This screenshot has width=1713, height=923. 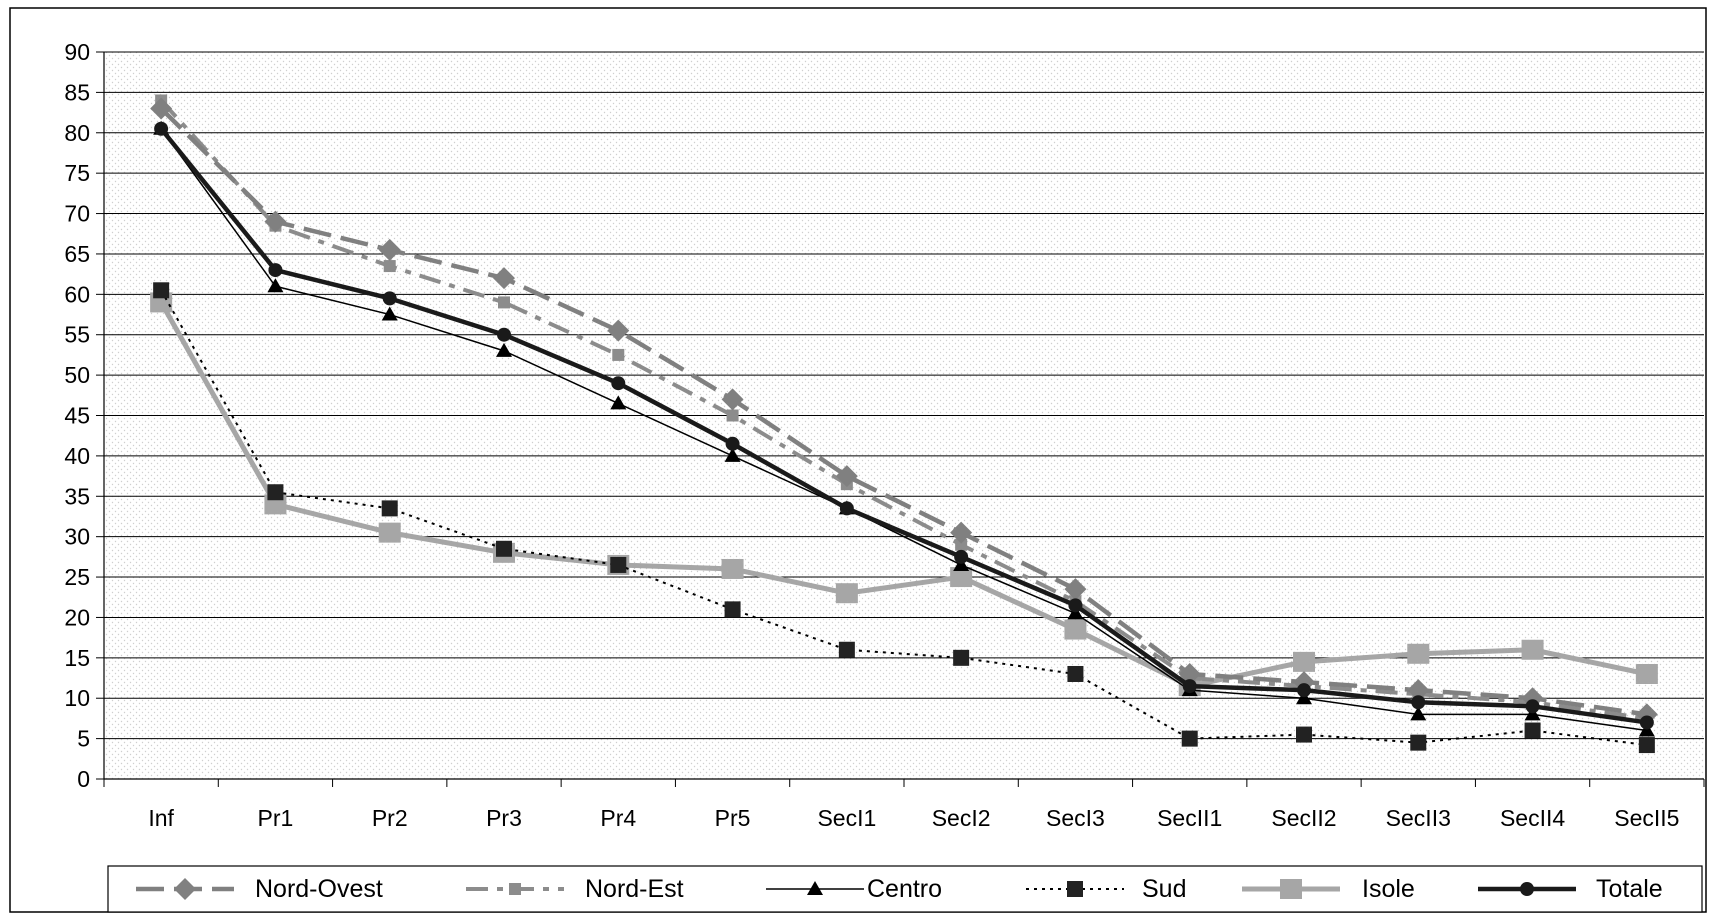 I want to click on x-tick-label: Pr1, so click(x=276, y=818).